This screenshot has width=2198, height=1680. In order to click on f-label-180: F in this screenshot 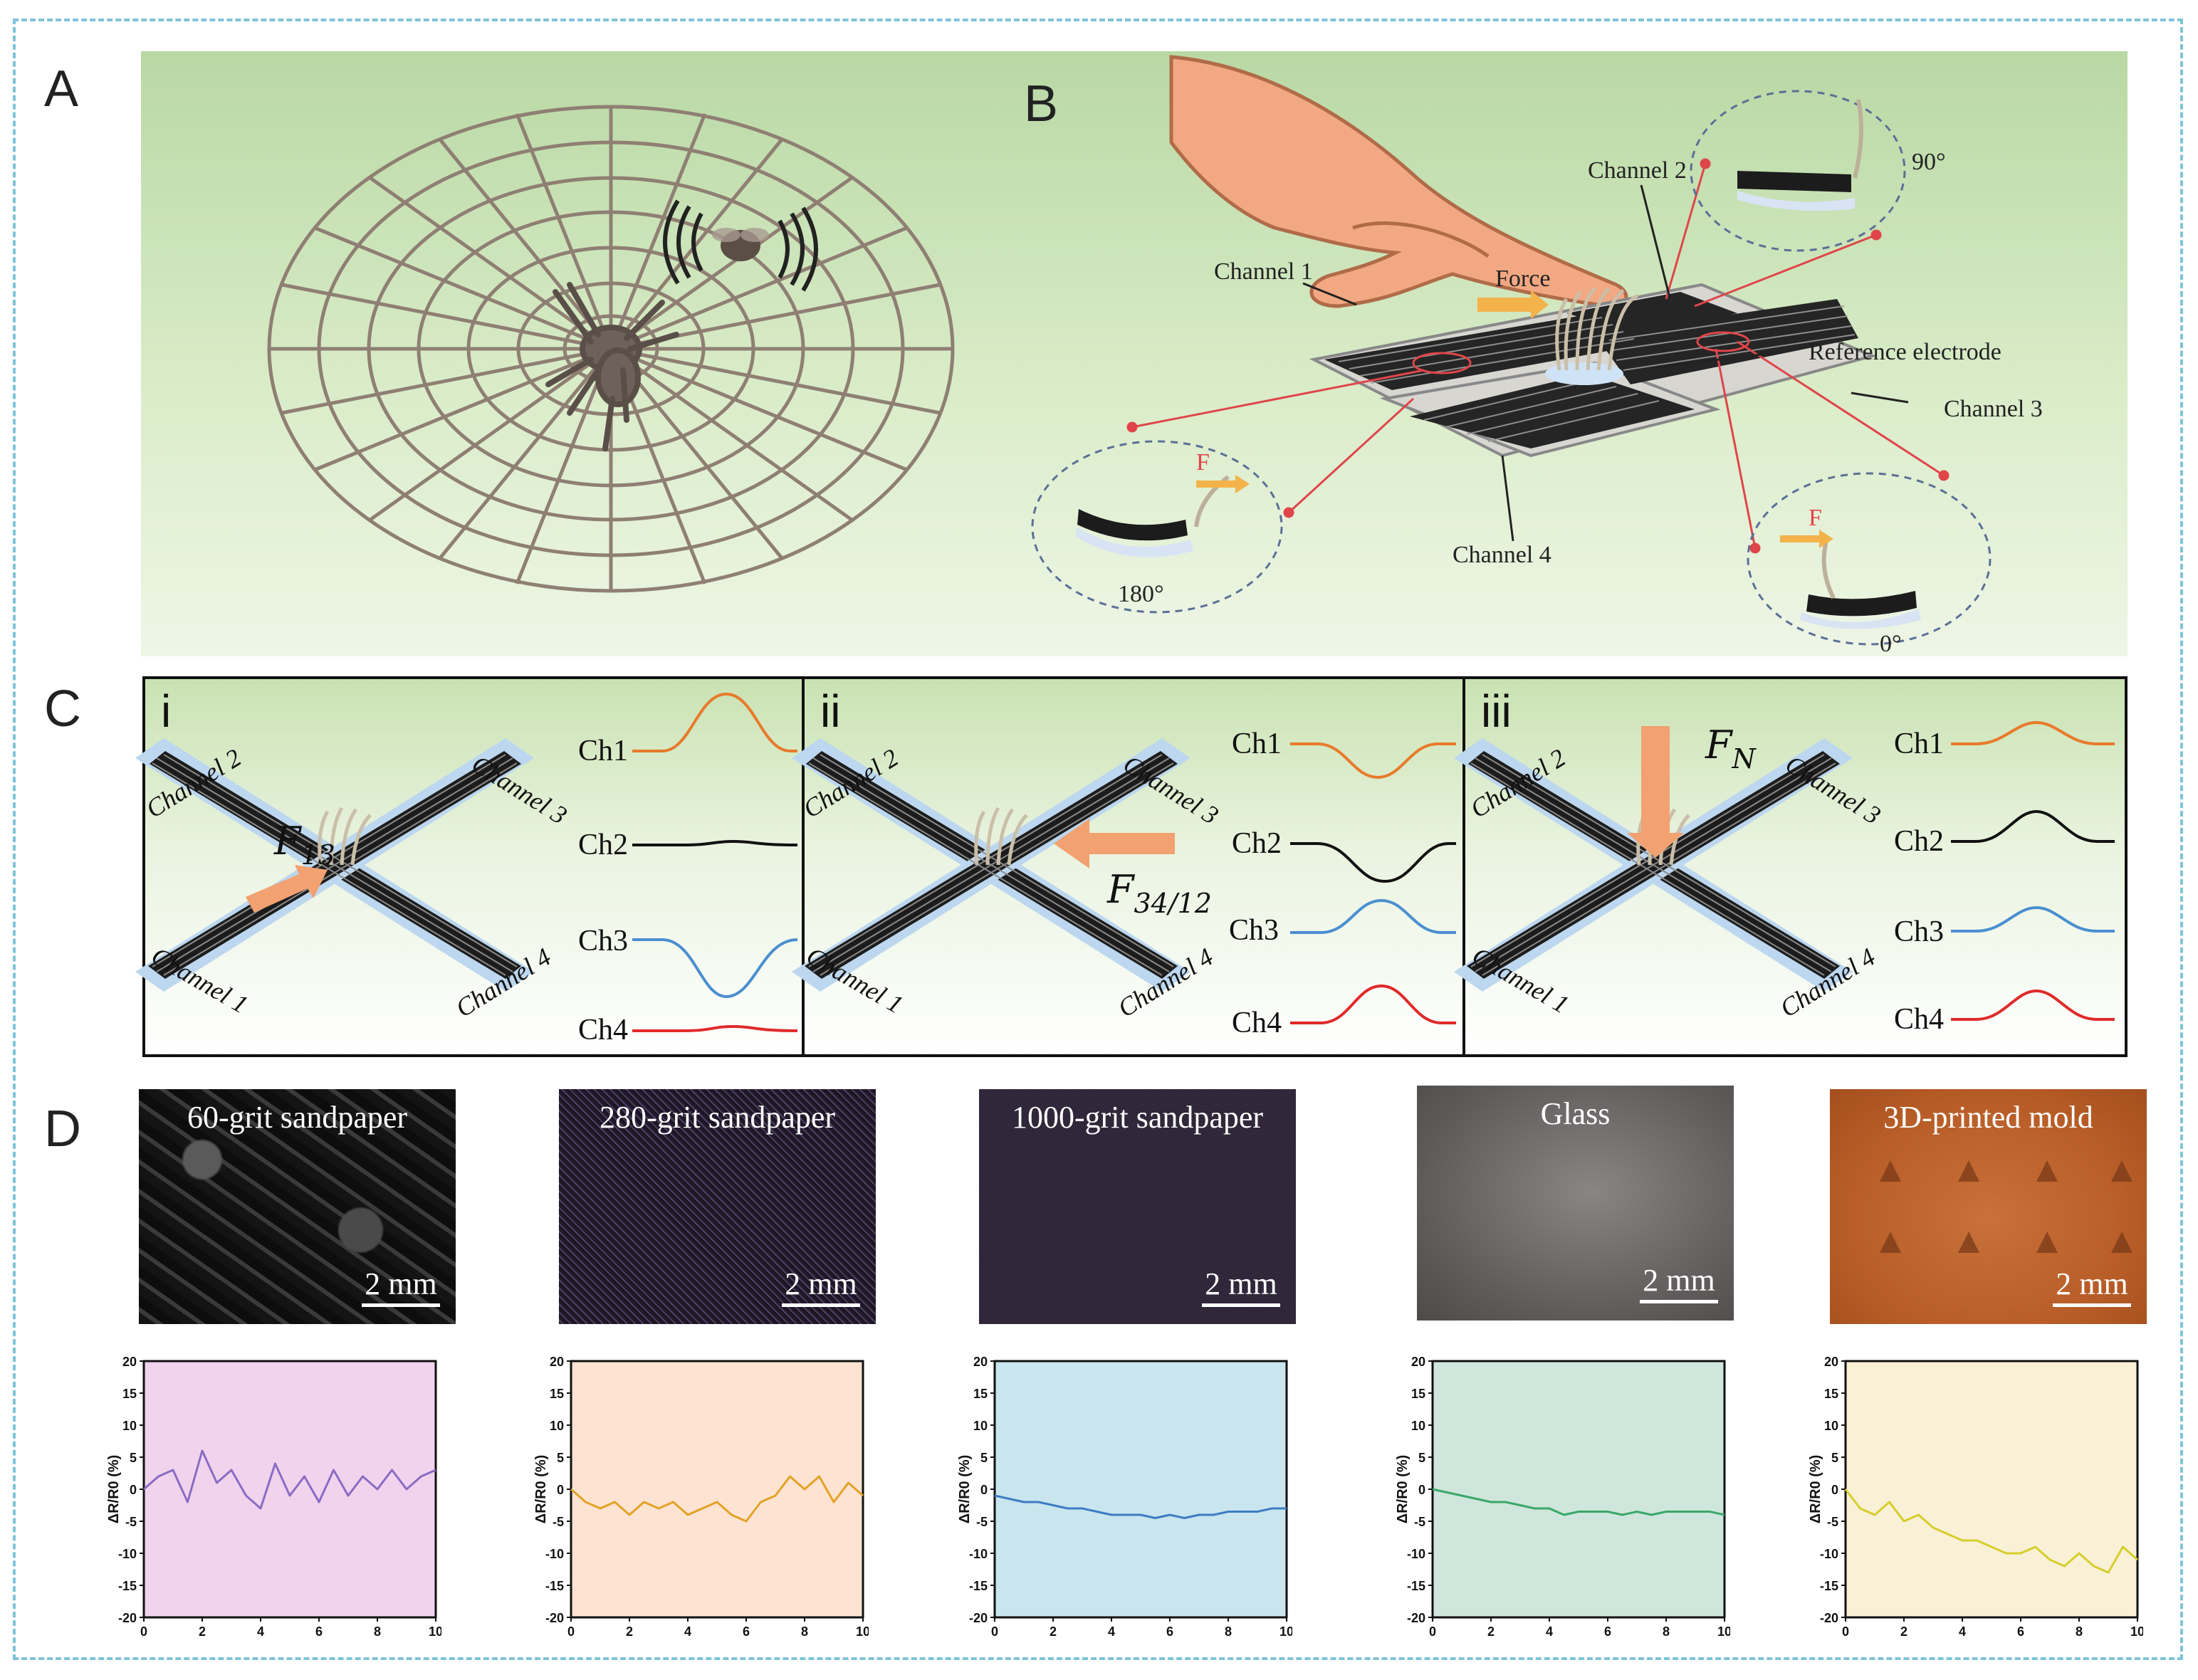, I will do `click(1203, 462)`.